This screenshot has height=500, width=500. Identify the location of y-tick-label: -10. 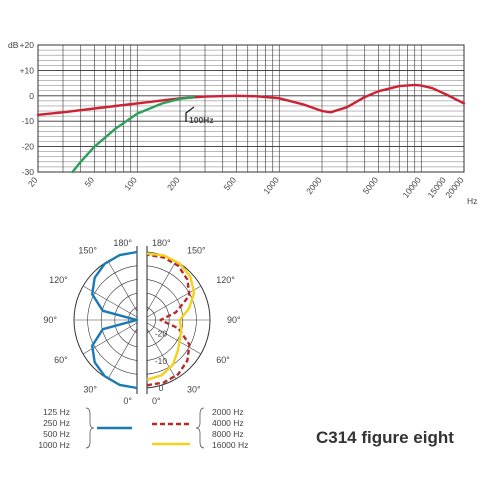
(28, 121).